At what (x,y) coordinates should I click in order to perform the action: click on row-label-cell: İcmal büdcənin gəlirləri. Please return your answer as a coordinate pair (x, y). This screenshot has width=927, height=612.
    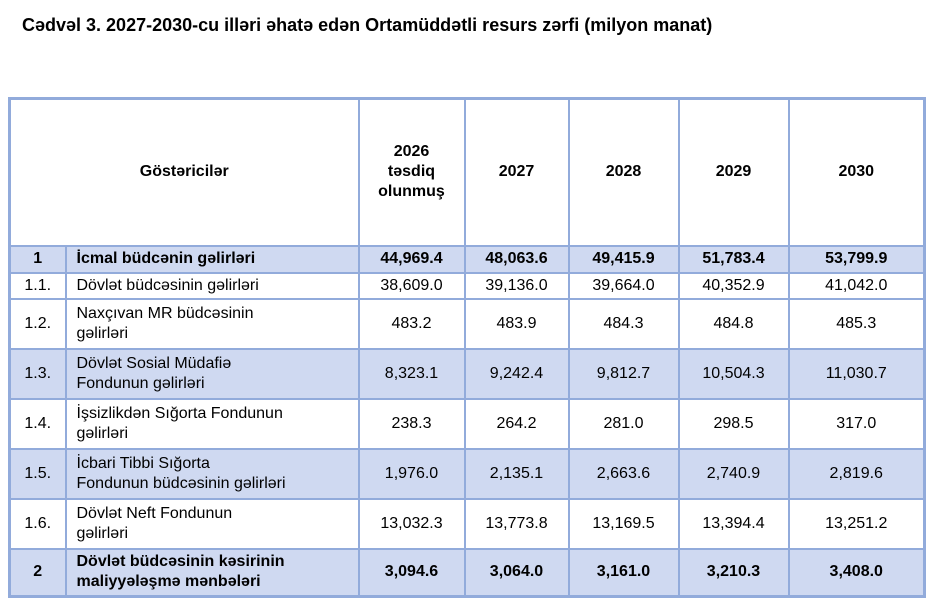
    Looking at the image, I should click on (212, 259).